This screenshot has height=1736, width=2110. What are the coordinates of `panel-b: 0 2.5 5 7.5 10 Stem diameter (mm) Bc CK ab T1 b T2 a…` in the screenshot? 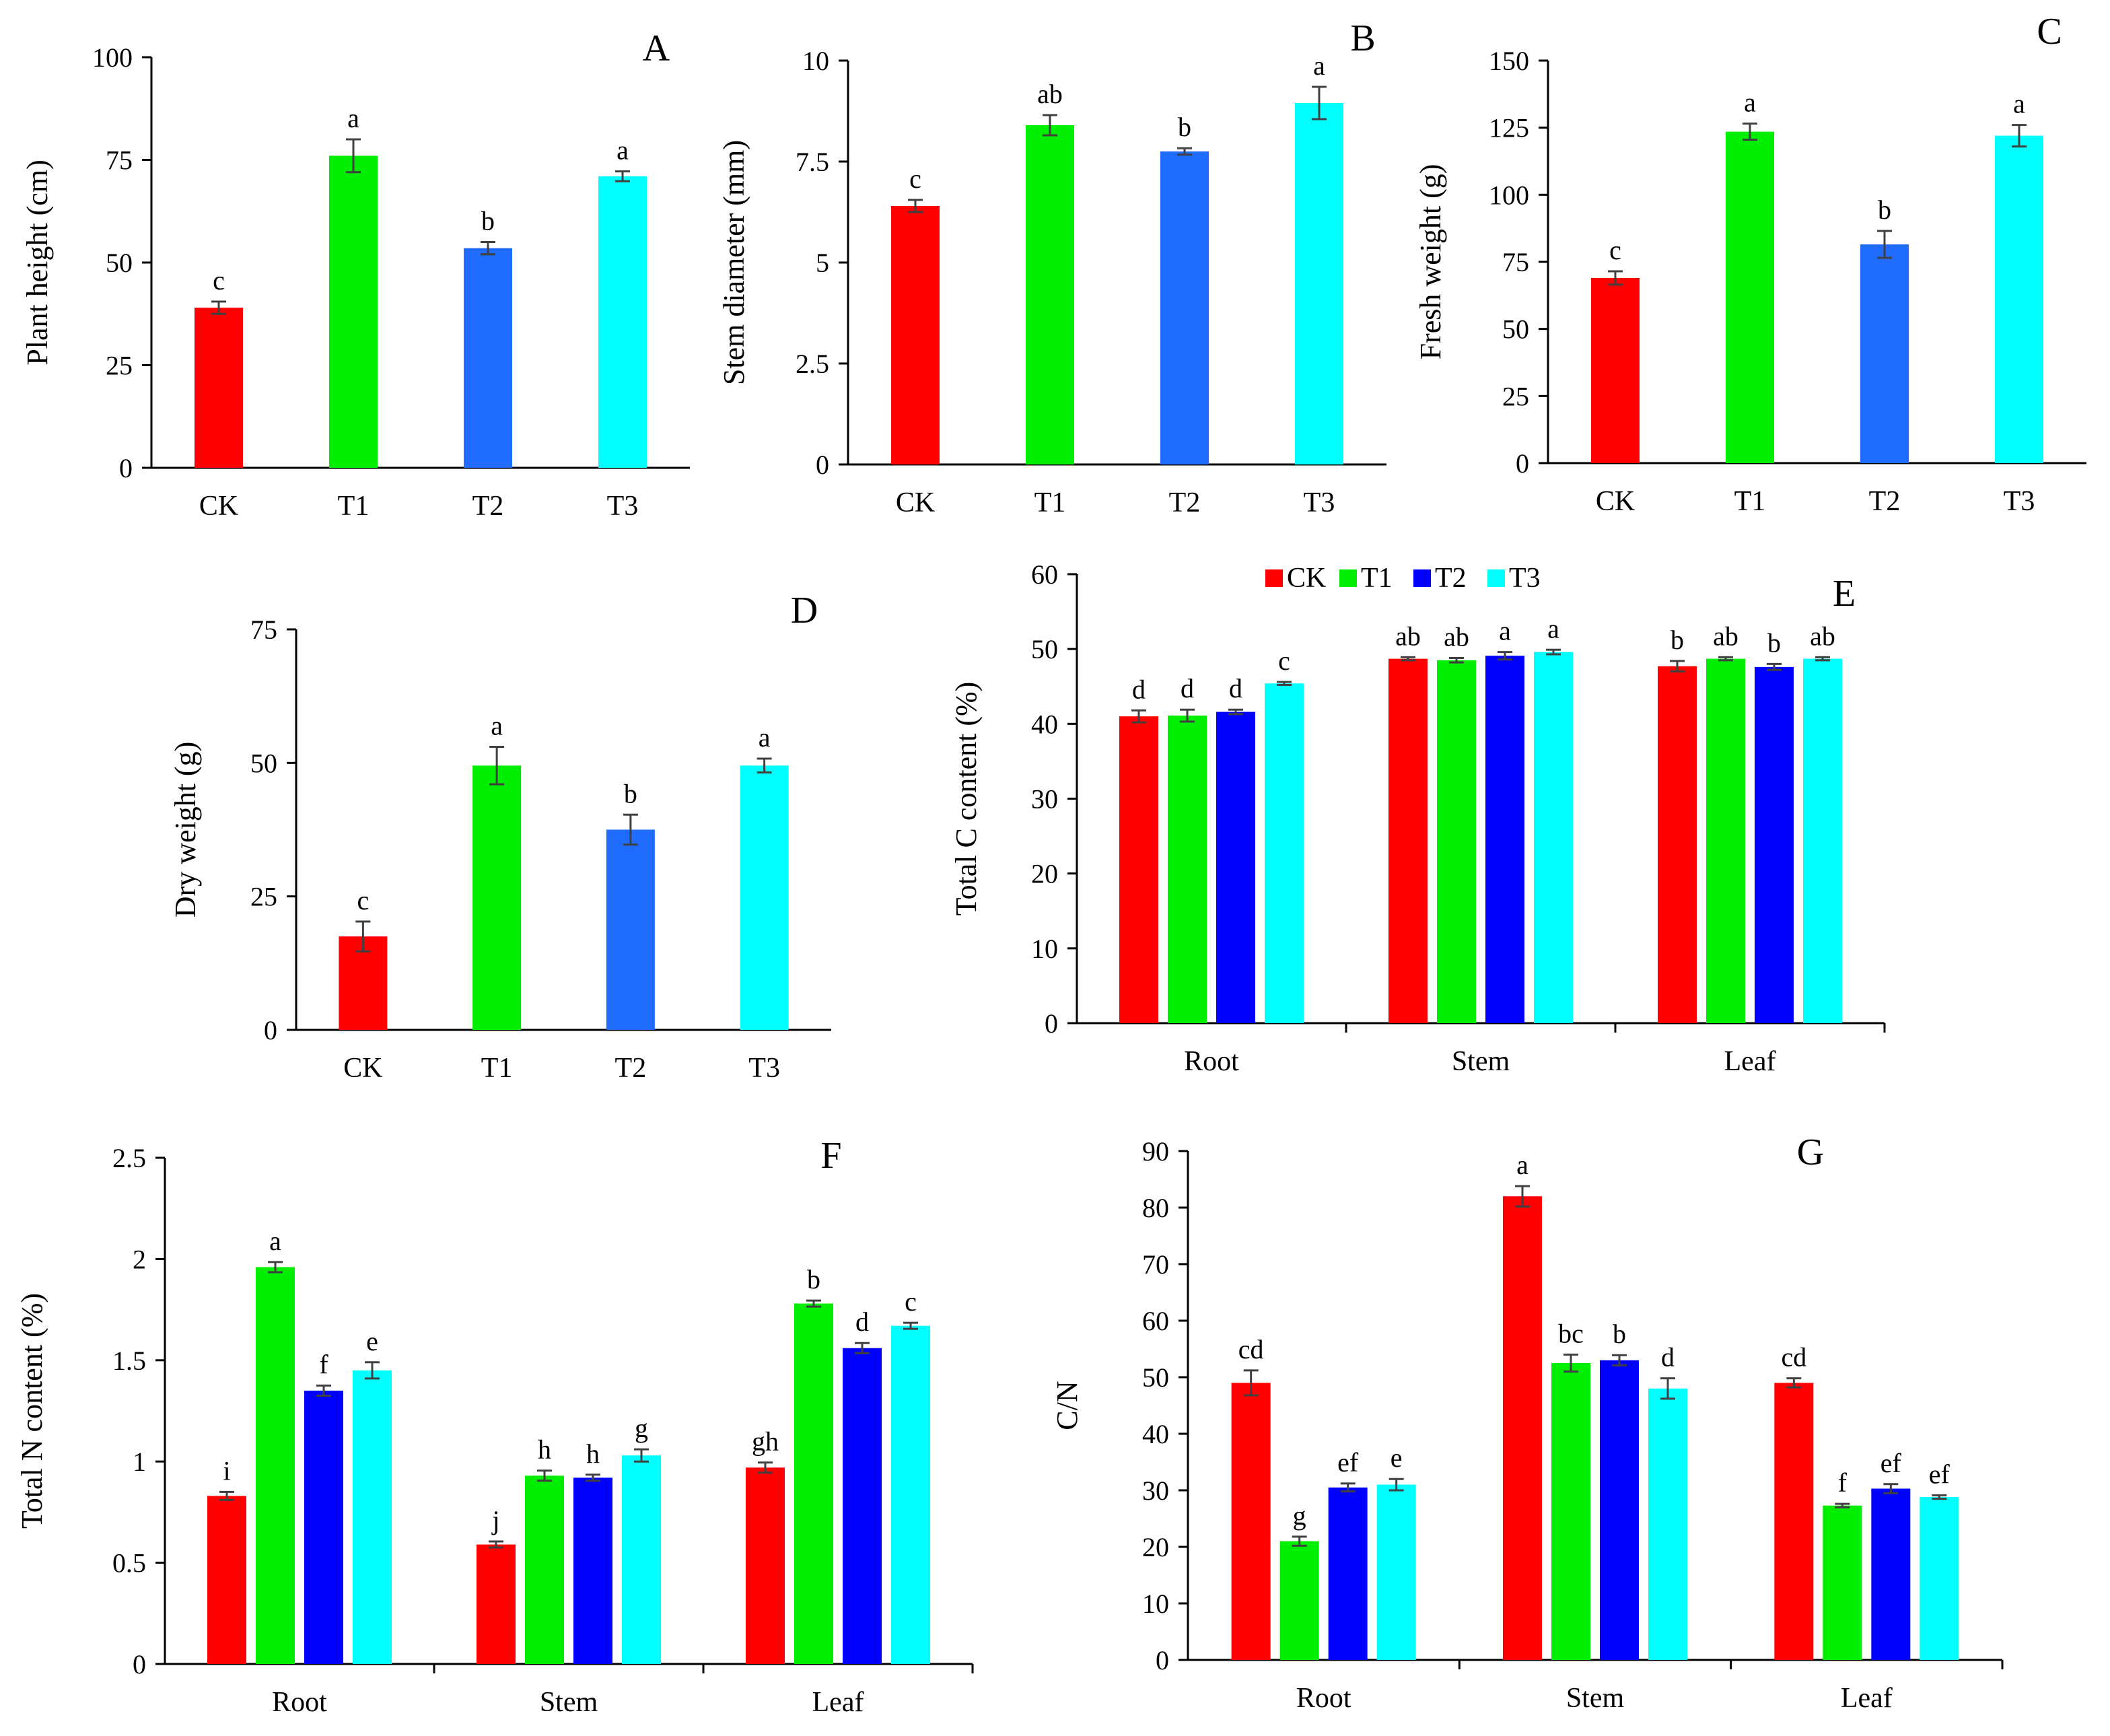 It's located at (1051, 268).